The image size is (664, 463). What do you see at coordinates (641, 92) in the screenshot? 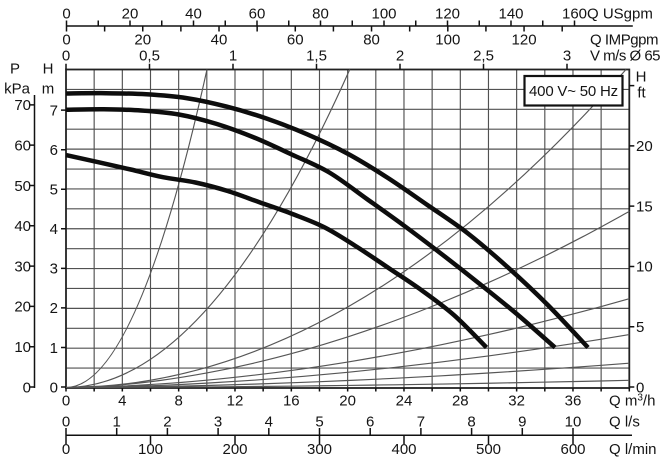
I see `svg-text: ft` at bounding box center [641, 92].